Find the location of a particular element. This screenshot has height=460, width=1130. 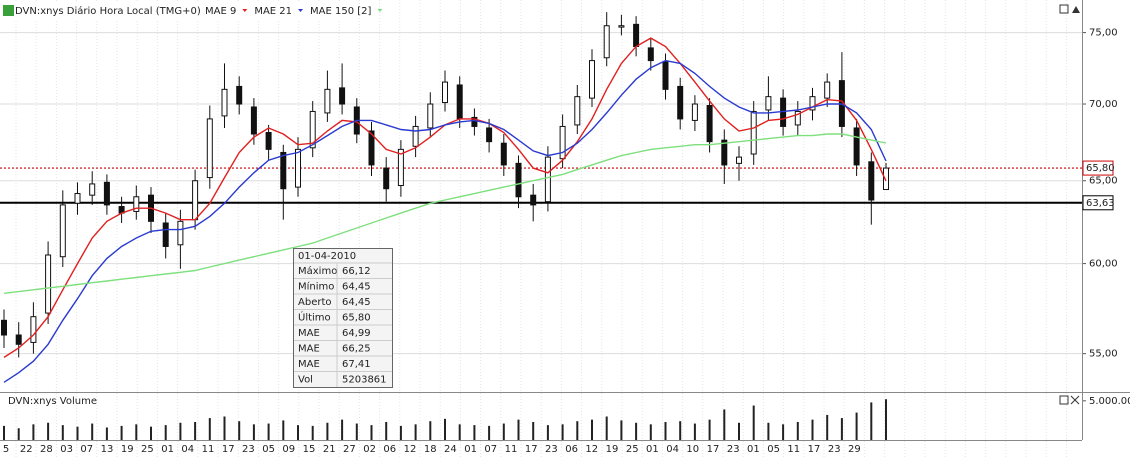

legend-entry: MAE 9 is located at coordinates (220, 11).